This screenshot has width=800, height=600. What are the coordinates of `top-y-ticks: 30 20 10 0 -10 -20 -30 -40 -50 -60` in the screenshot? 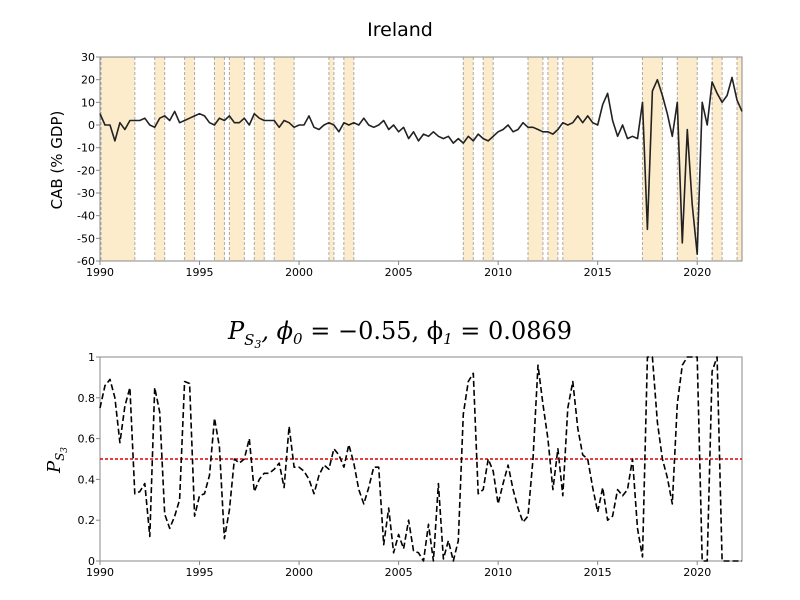 It's located at (88, 159).